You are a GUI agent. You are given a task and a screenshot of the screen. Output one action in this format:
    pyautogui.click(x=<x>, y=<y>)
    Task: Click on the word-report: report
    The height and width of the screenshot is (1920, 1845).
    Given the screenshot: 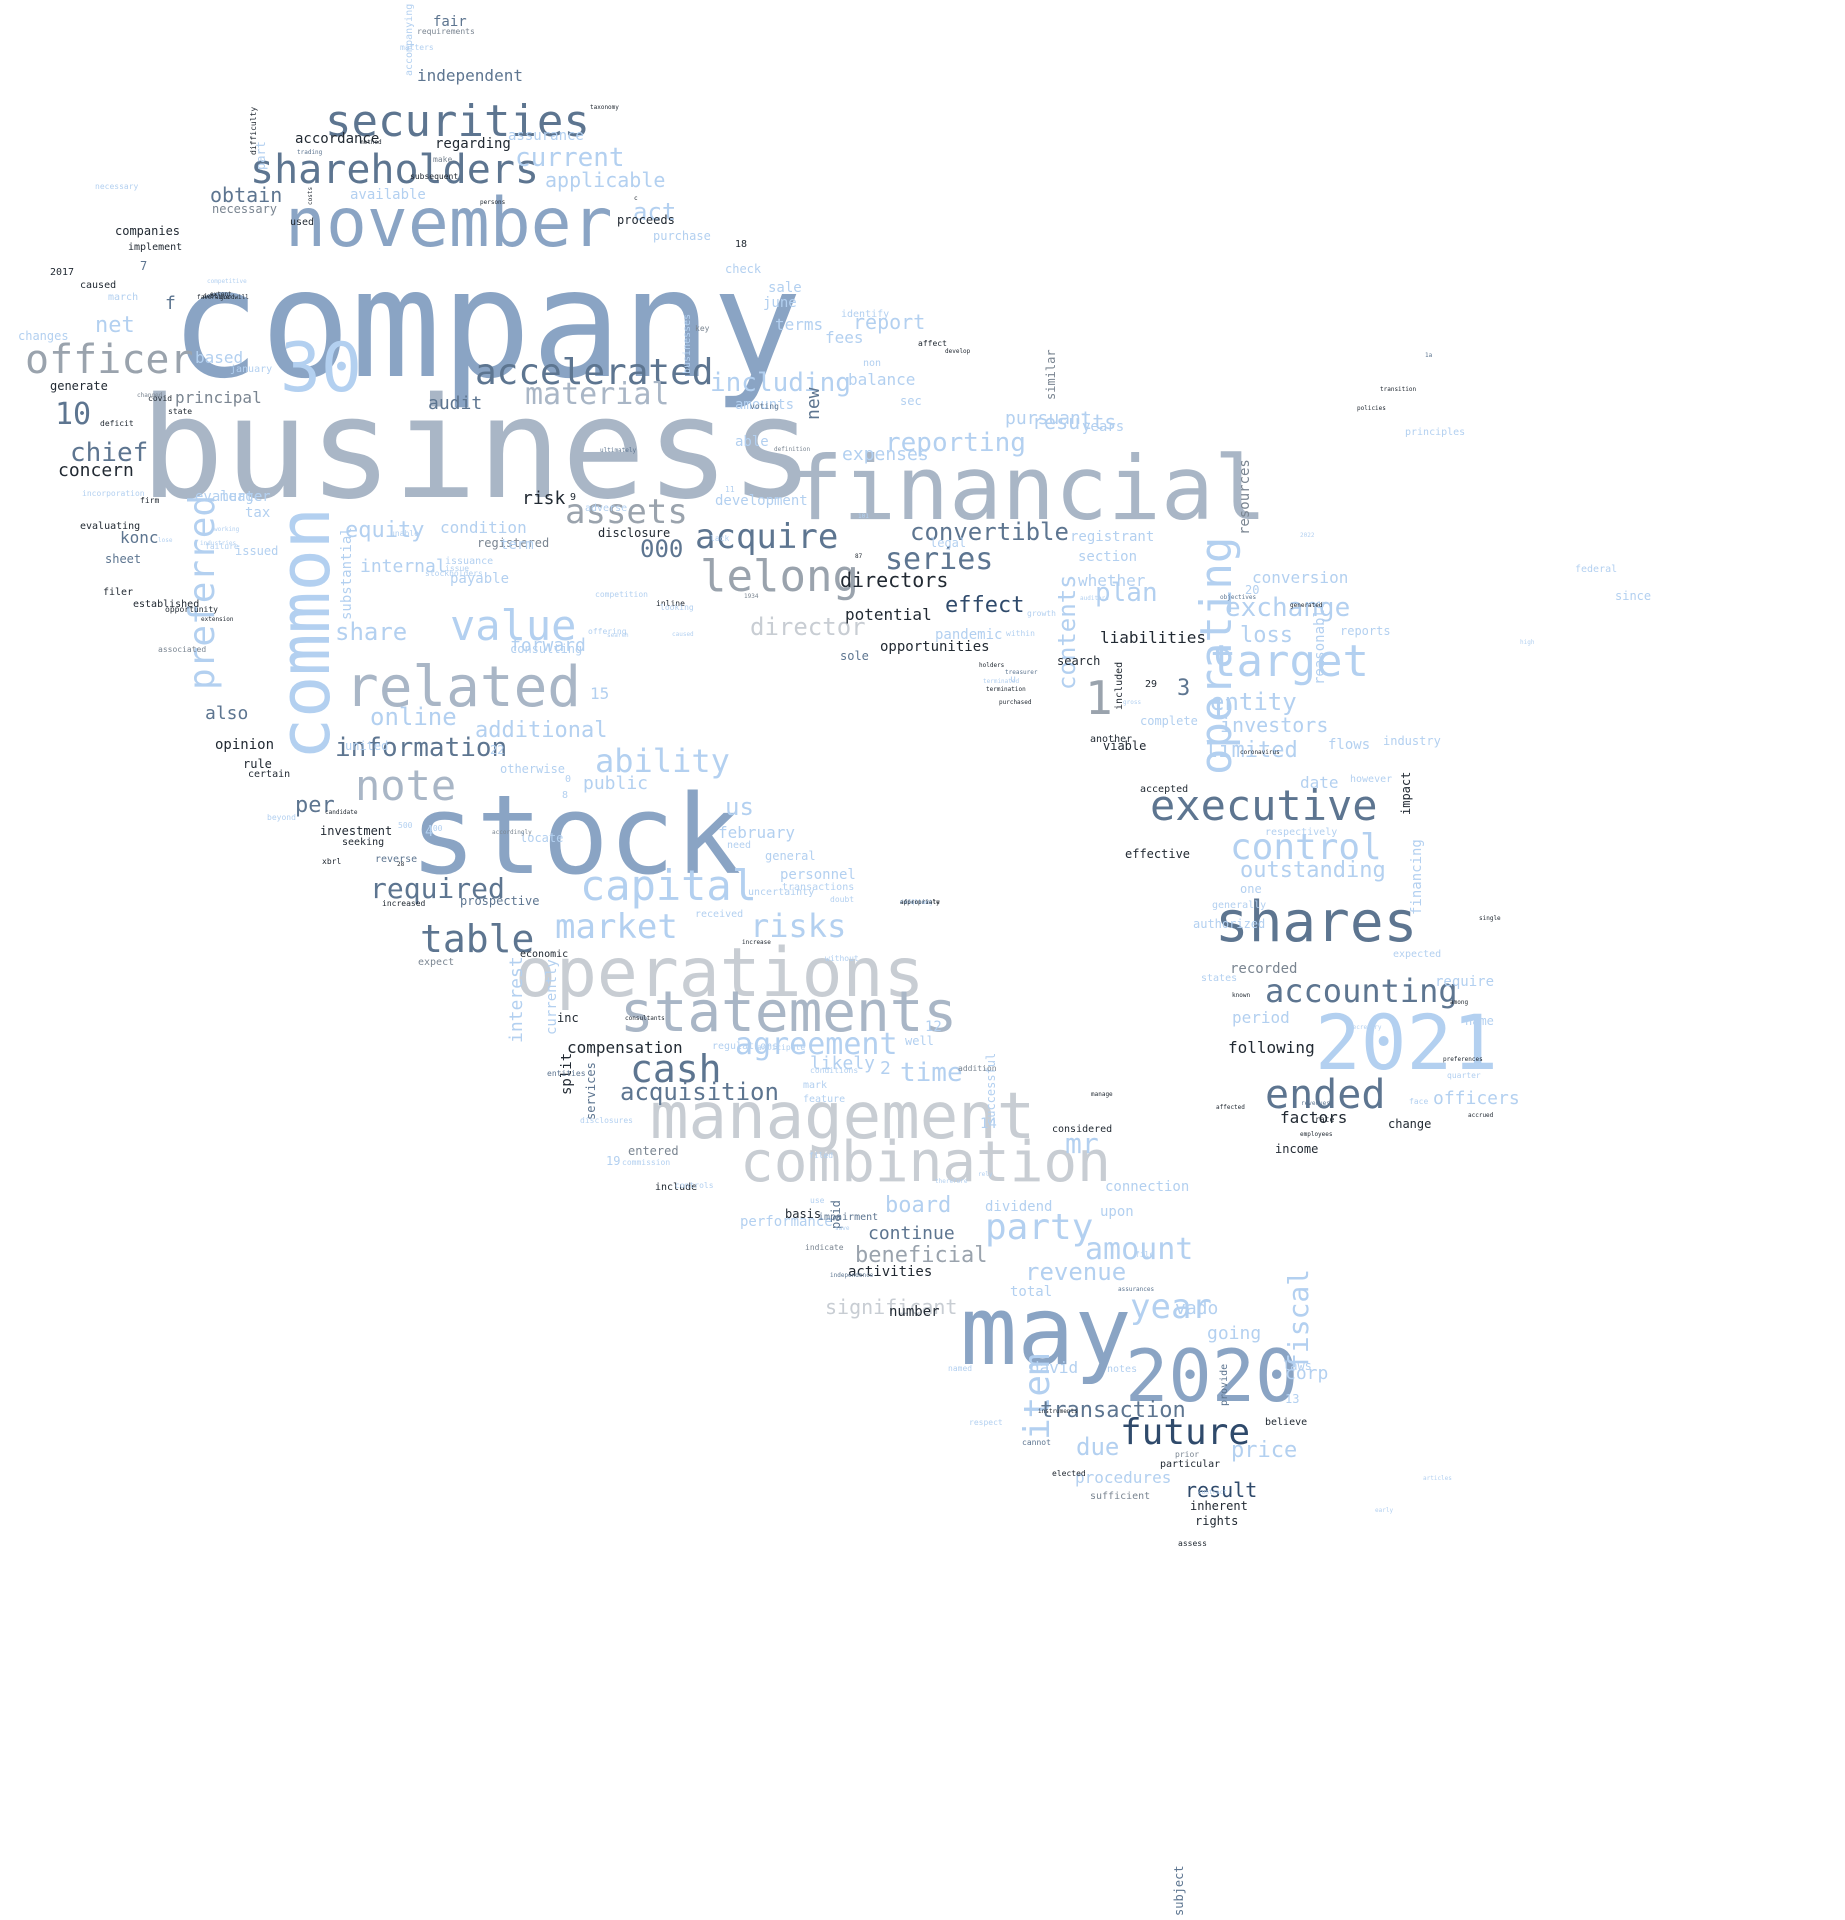 What is the action you would take?
    pyautogui.click(x=889, y=322)
    